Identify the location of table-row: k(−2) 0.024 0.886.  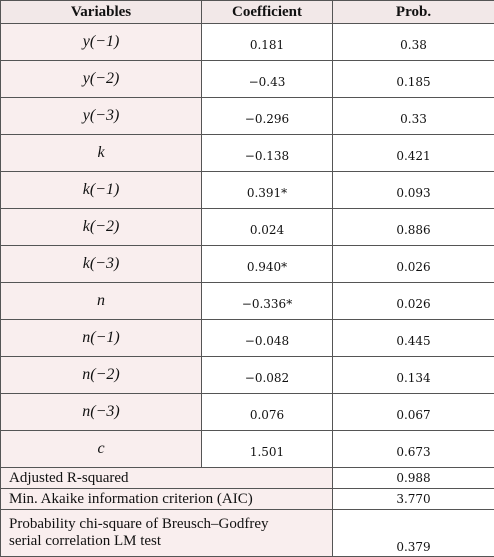
(247, 227).